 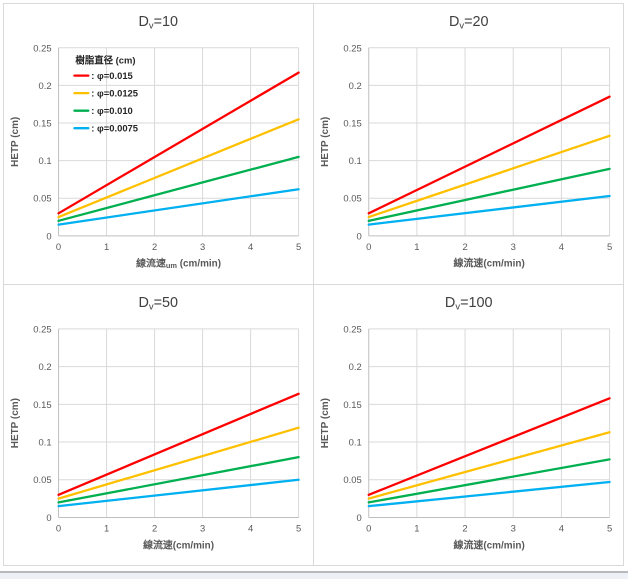 I want to click on svg-text: Dv=50, so click(x=158, y=304).